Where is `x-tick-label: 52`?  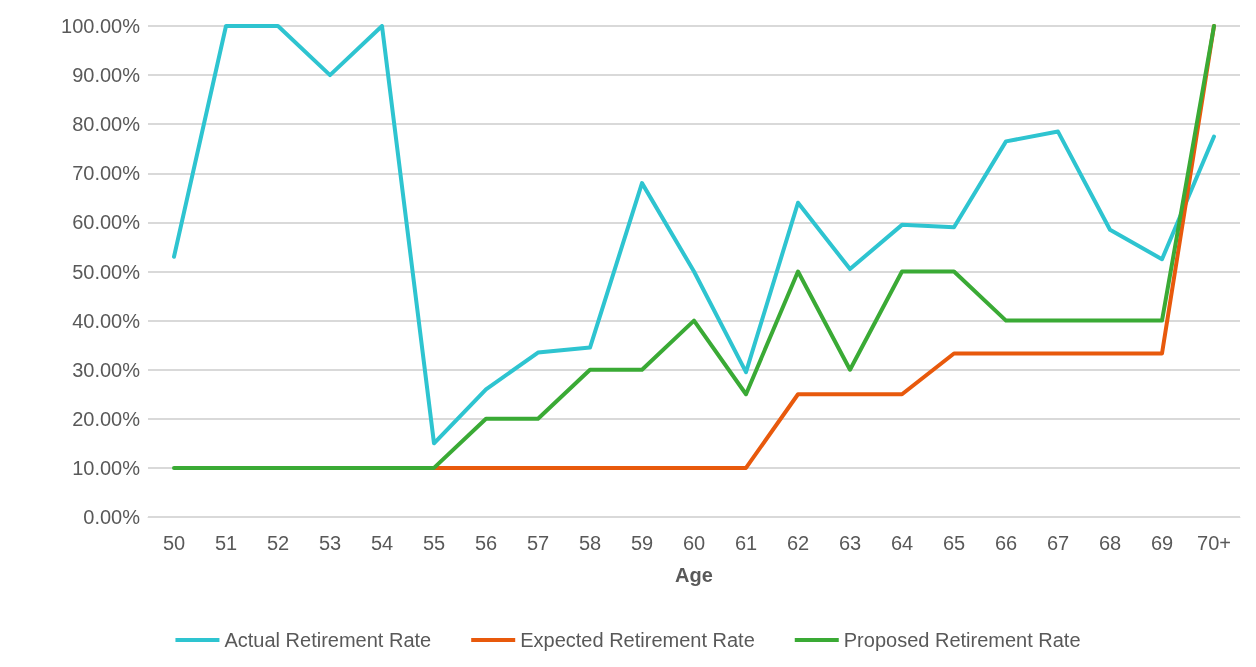
x-tick-label: 52 is located at coordinates (278, 543).